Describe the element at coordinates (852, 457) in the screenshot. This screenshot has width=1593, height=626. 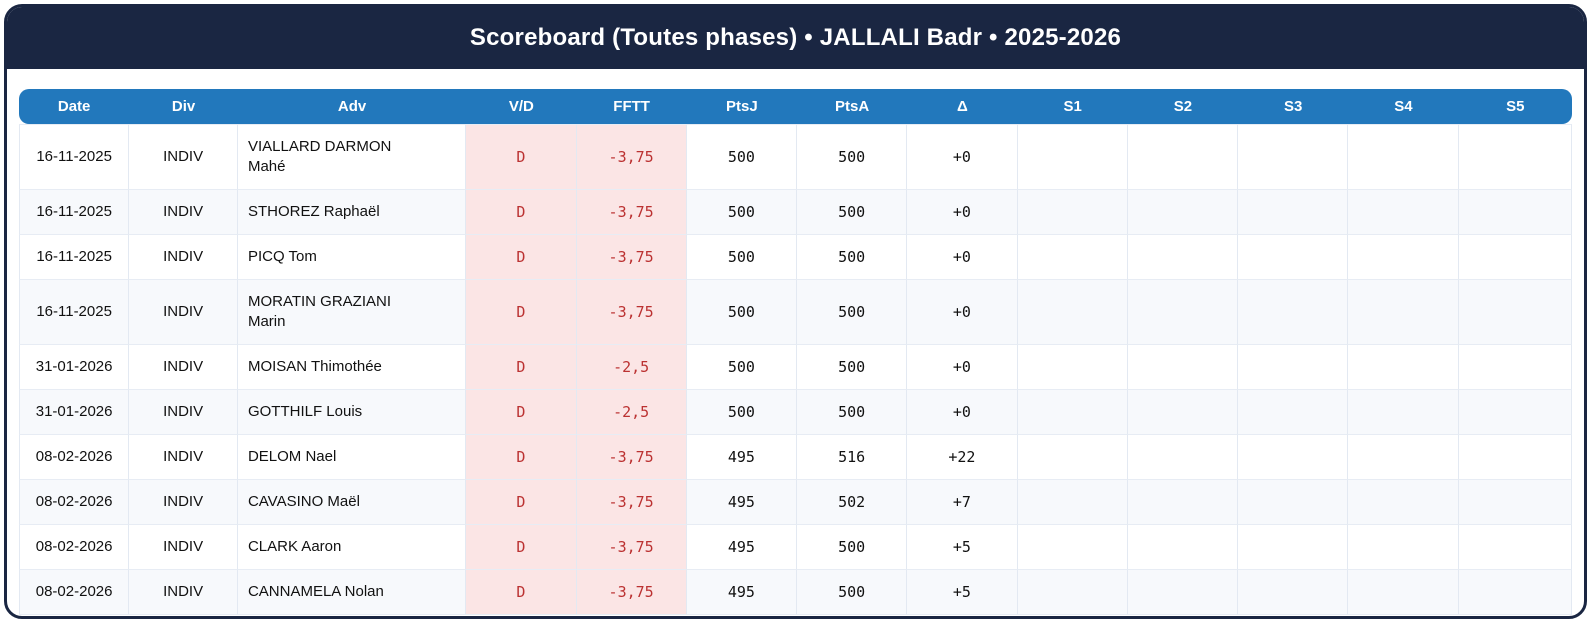
I see `cell-ptsa: 516` at that location.